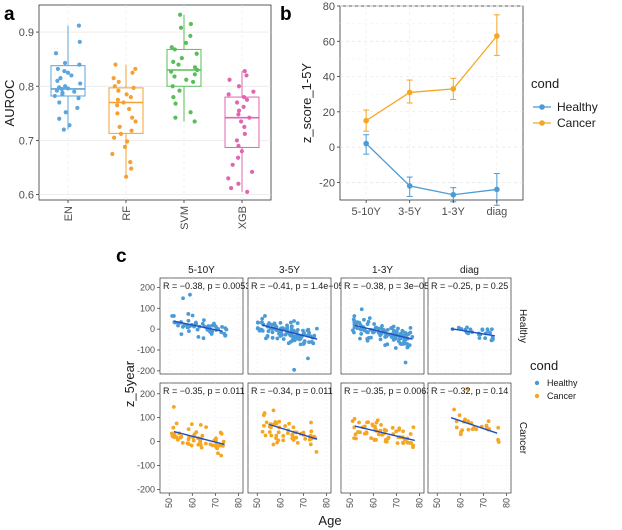  I want to click on panel-b-y-tick: -20, so click(327, 183).